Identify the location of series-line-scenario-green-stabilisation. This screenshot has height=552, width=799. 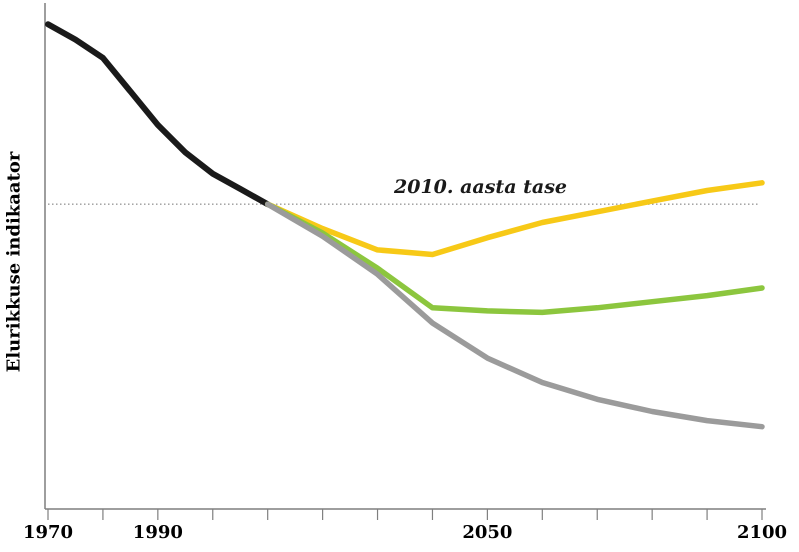
(514, 258).